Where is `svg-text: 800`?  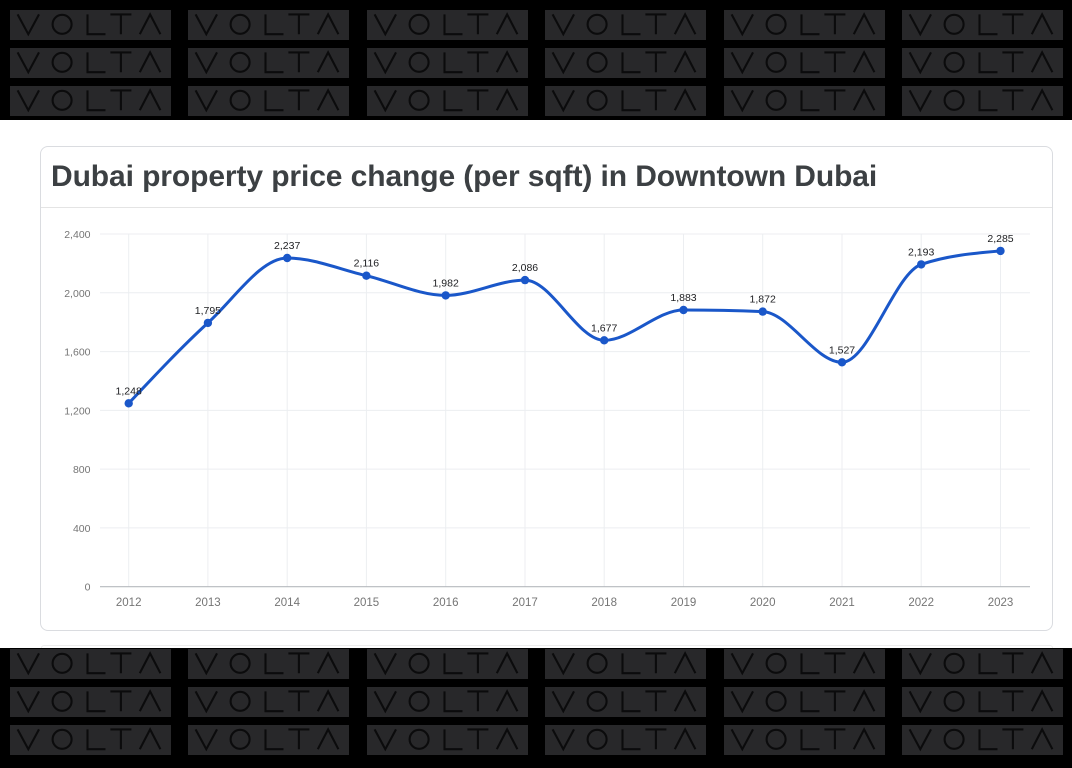
svg-text: 800 is located at coordinates (82, 470).